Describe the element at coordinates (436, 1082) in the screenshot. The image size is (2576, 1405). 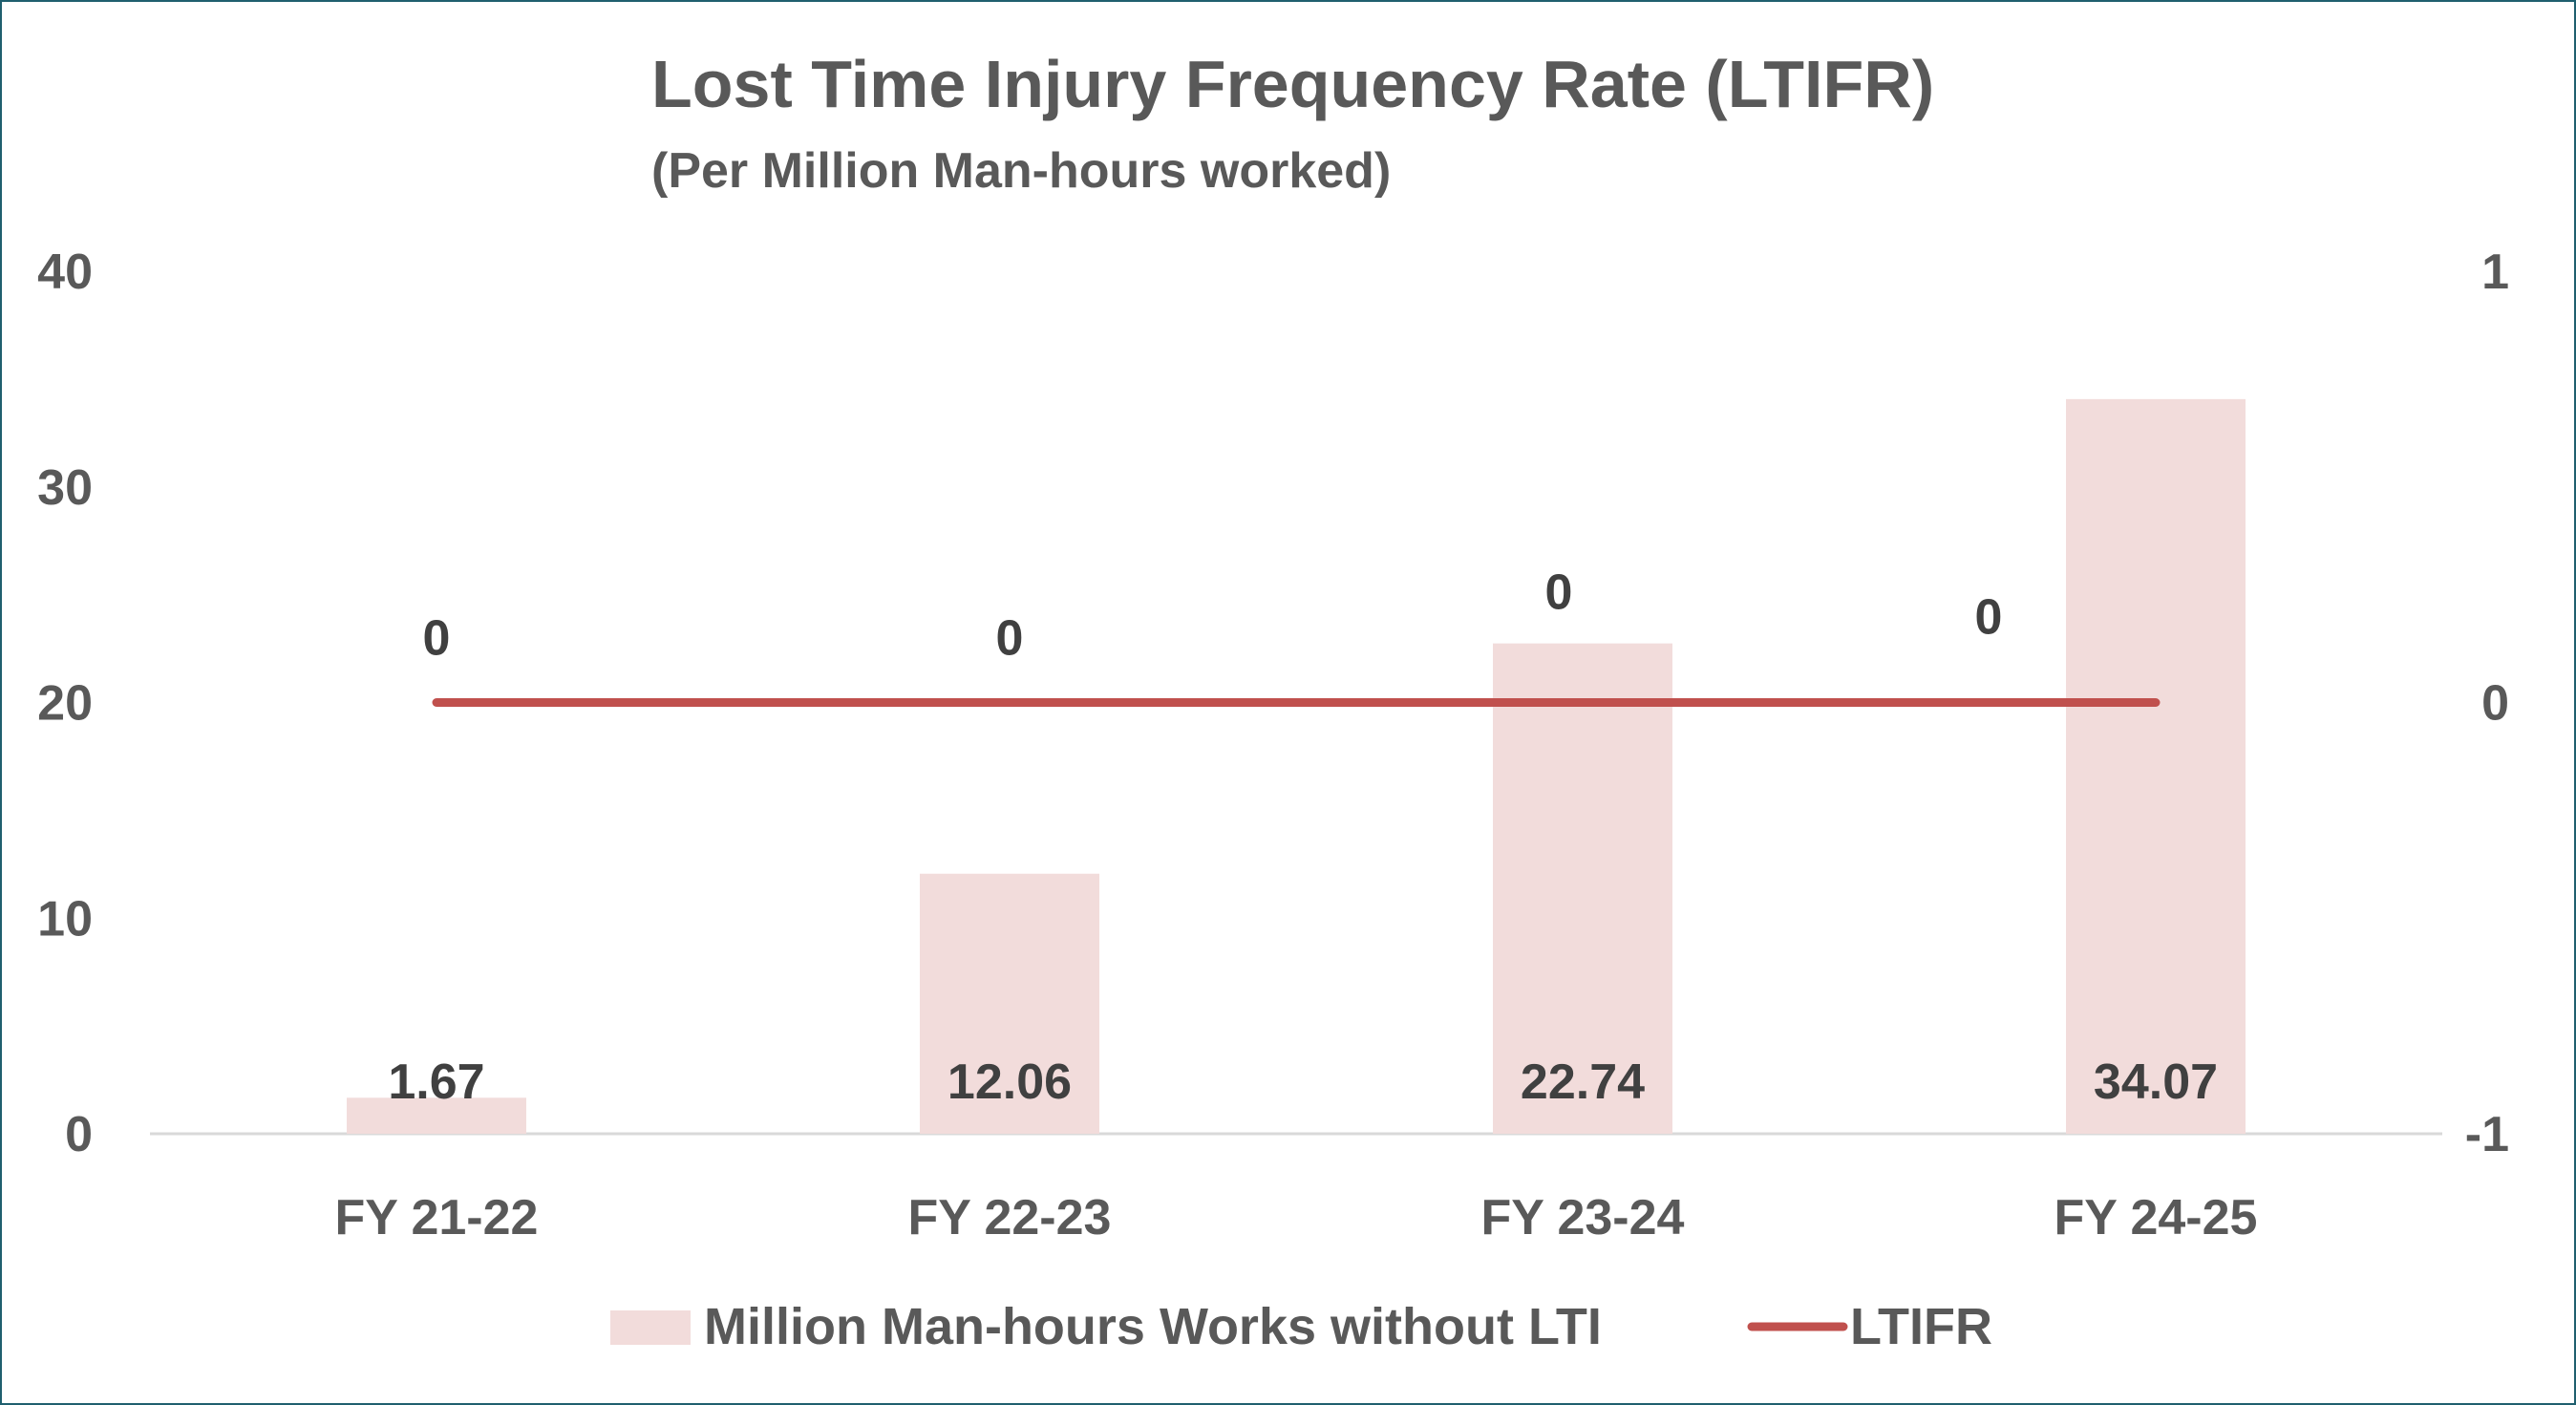
I see `bar-data-label: 1.67` at that location.